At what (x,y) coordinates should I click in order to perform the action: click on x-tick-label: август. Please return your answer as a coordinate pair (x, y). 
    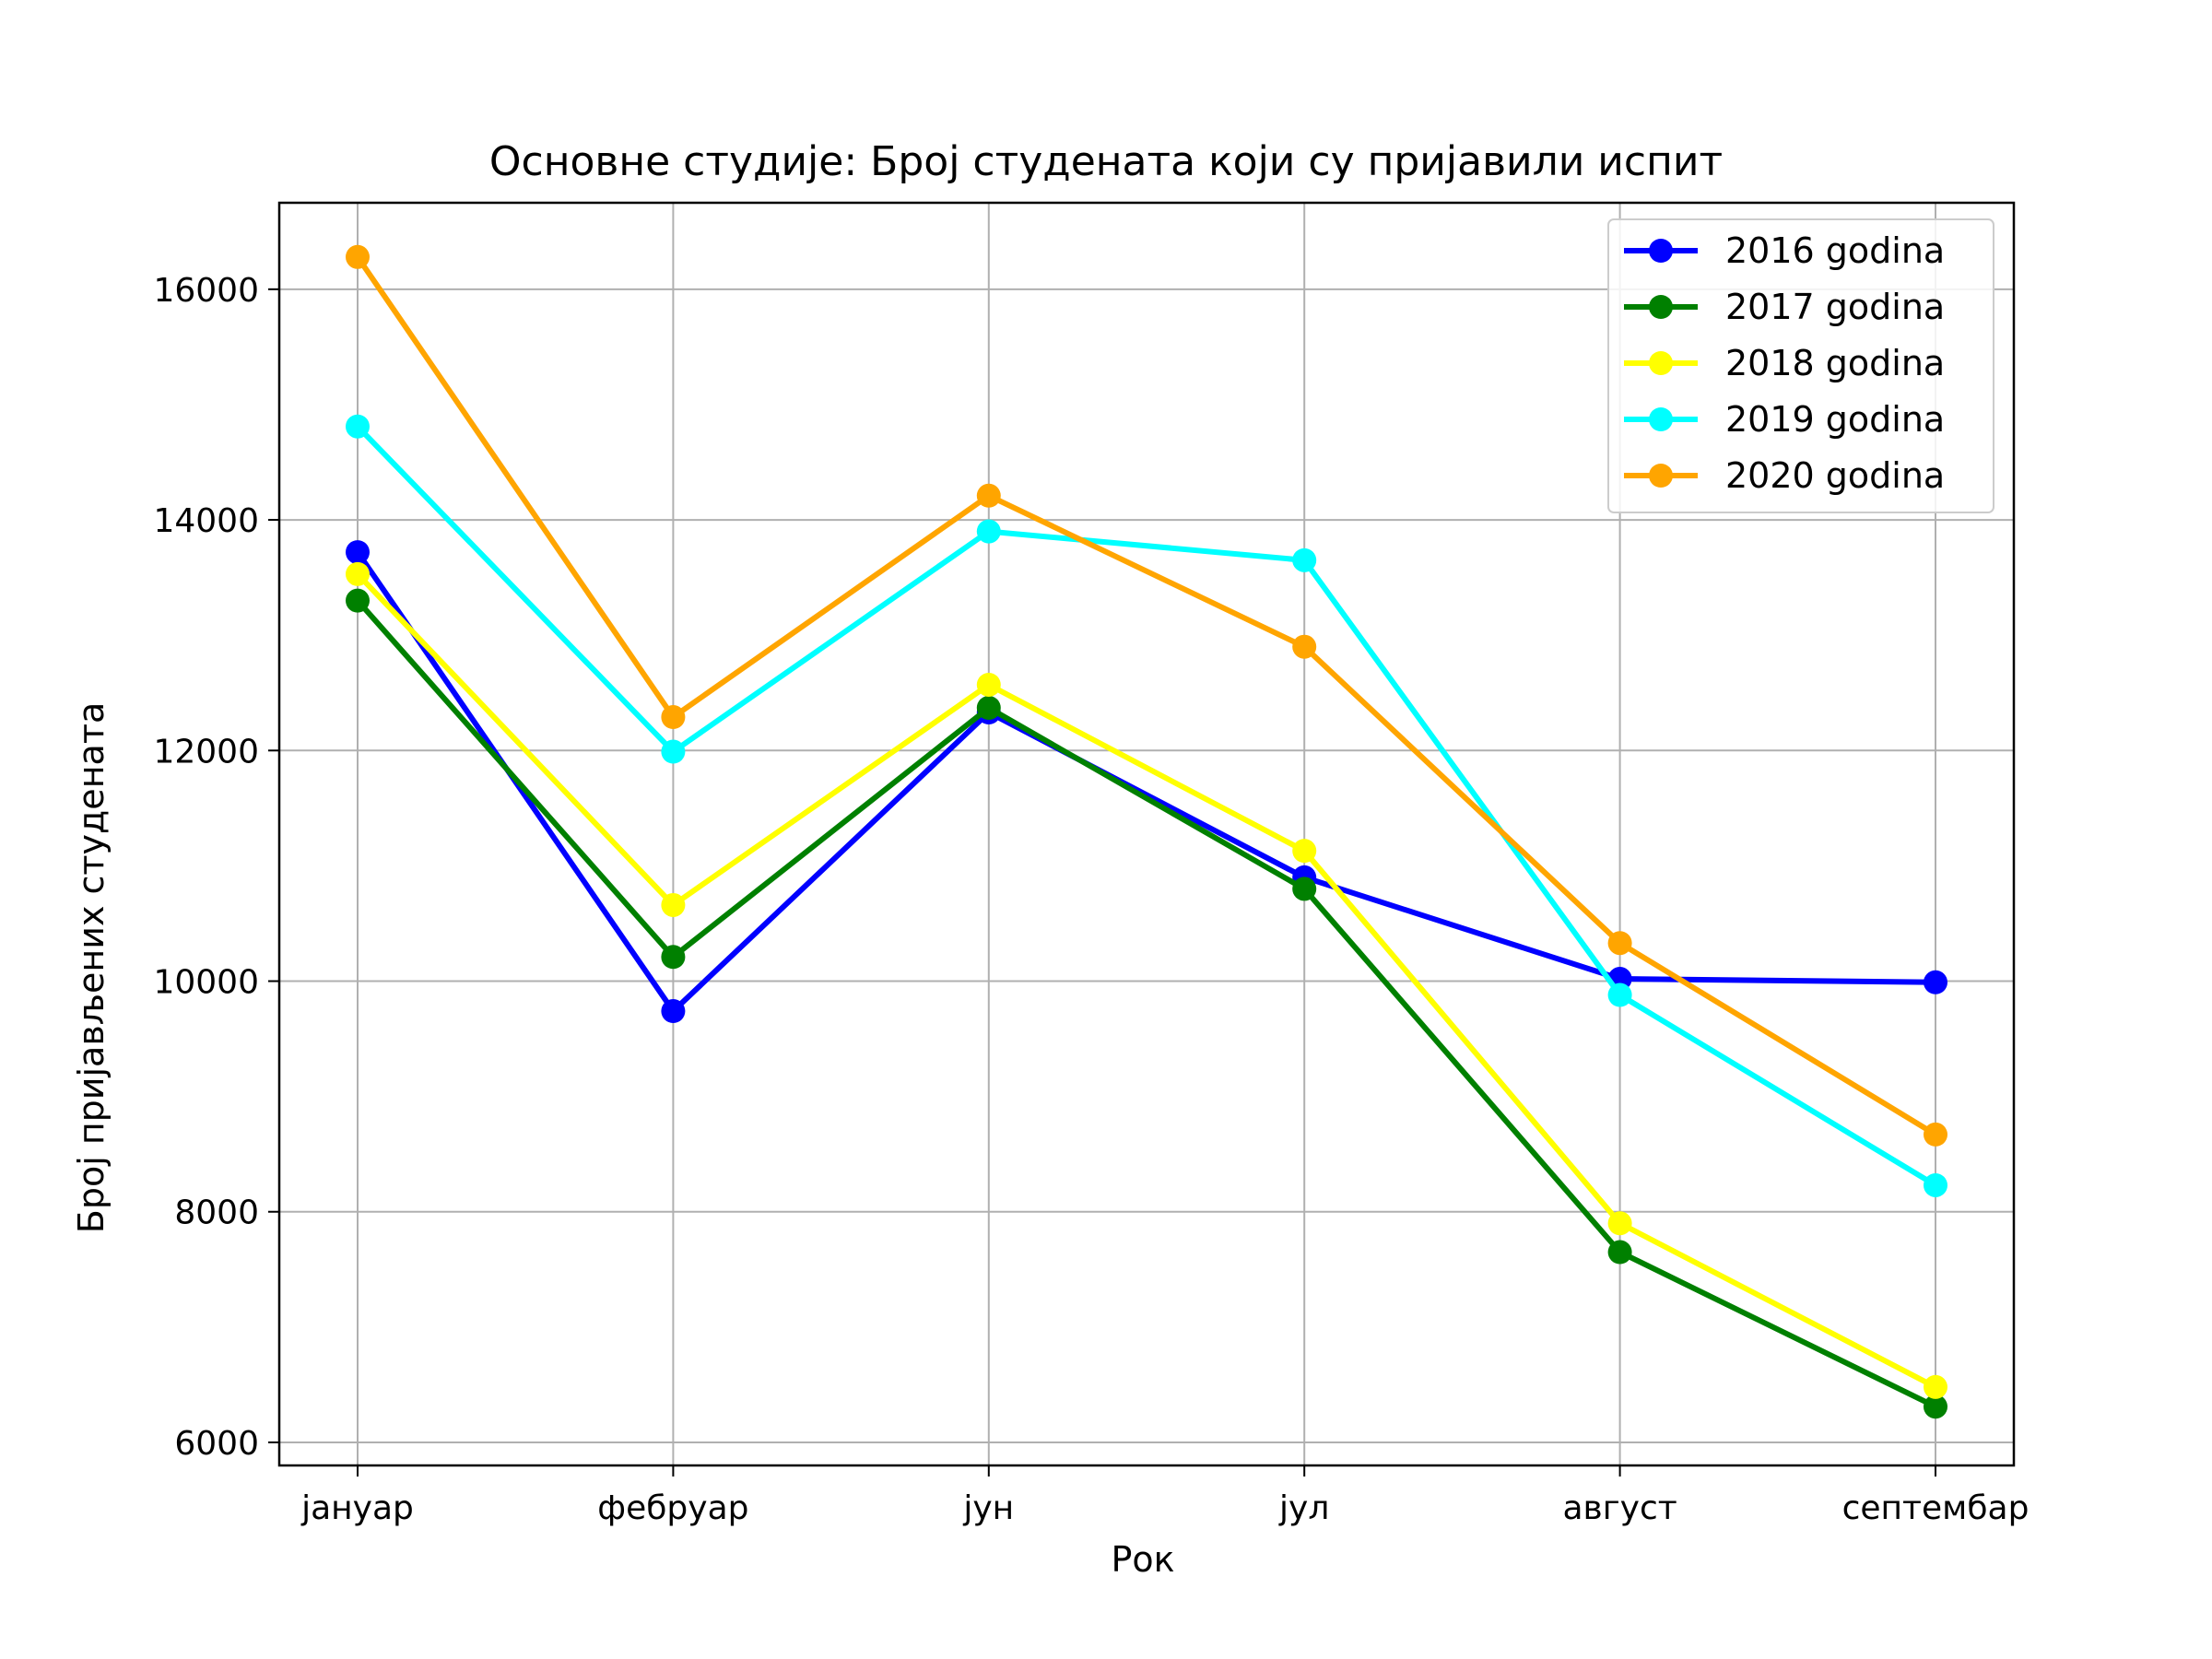
    Looking at the image, I should click on (1619, 1508).